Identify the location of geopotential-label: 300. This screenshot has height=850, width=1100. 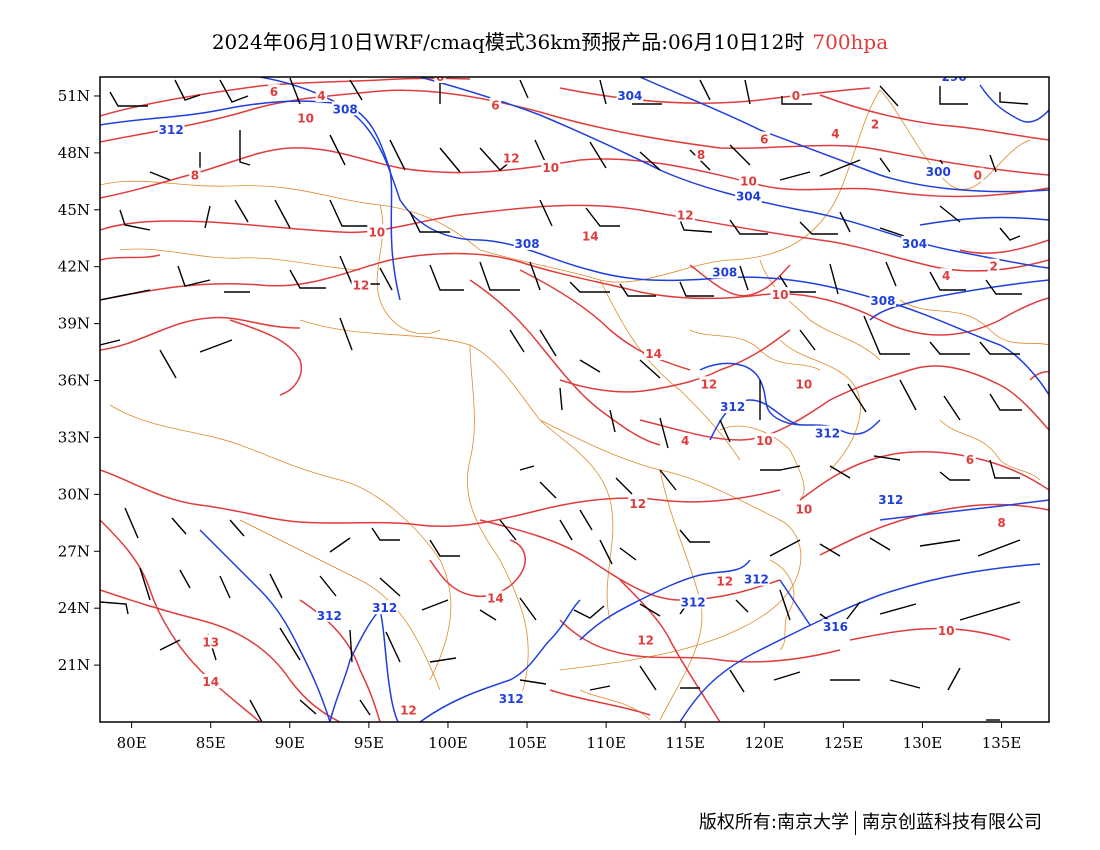
(938, 172).